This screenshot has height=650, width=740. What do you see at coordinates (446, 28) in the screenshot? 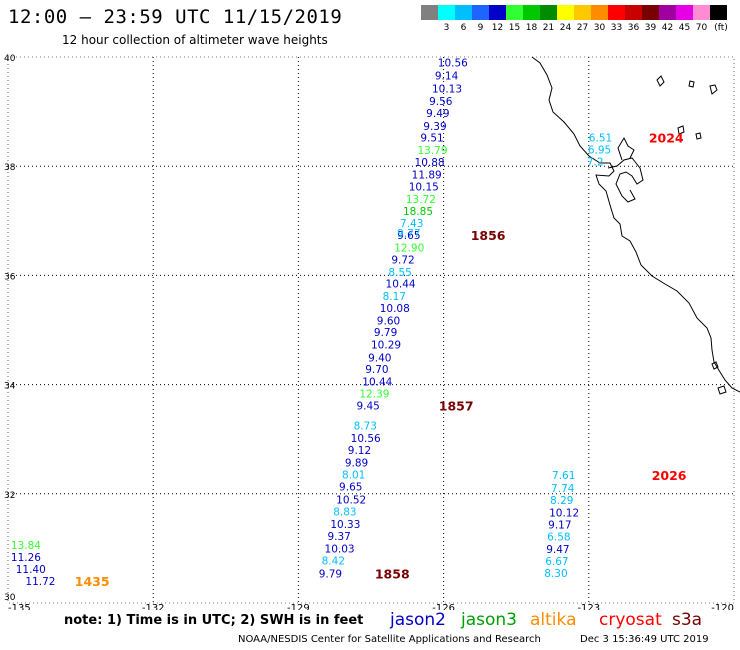
I see `colorbar-label: 3` at bounding box center [446, 28].